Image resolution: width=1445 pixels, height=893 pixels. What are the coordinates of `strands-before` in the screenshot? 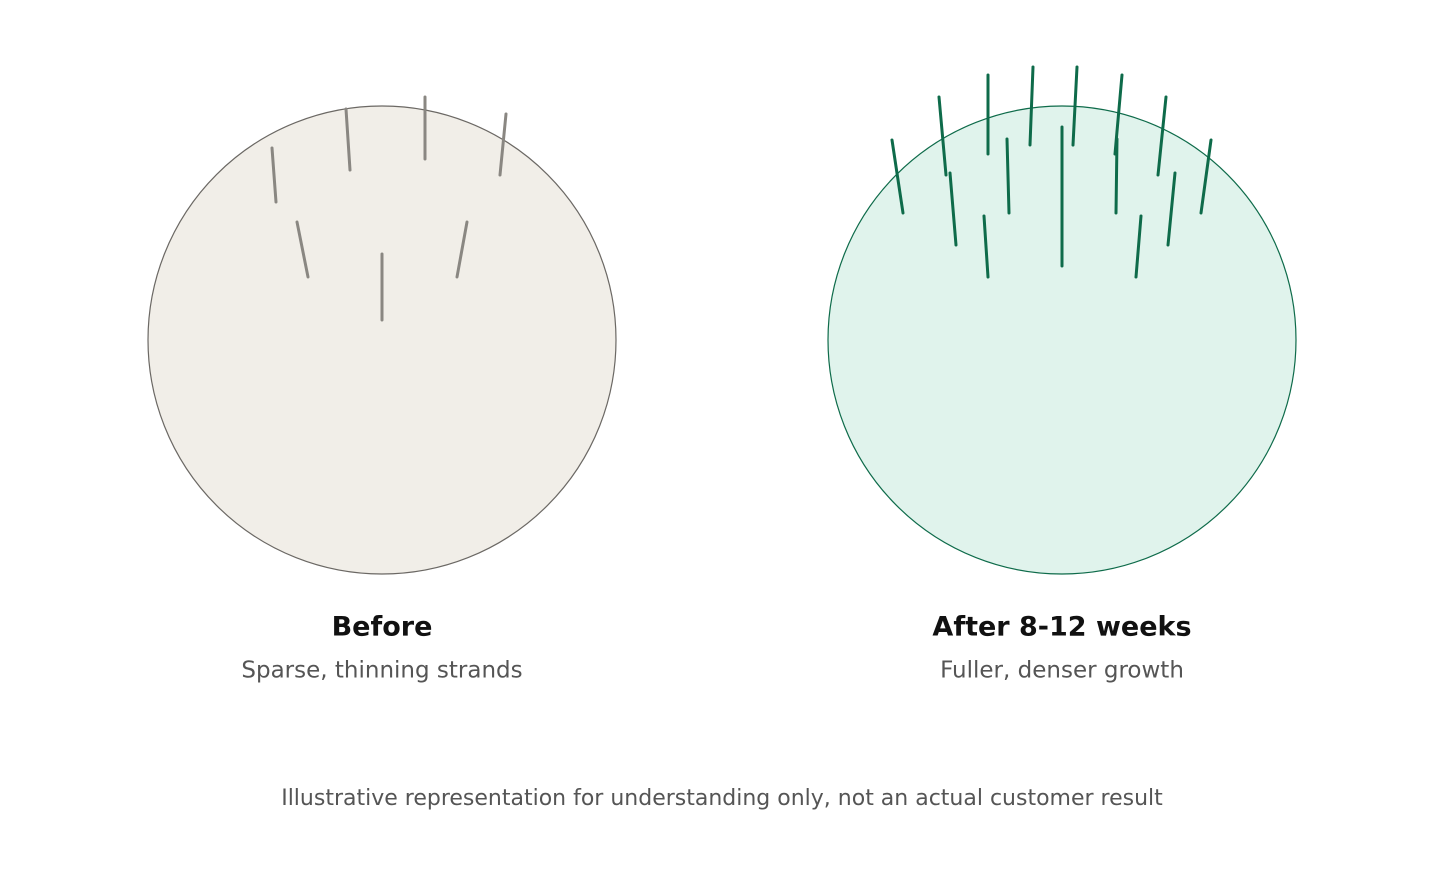 It's located at (389, 208).